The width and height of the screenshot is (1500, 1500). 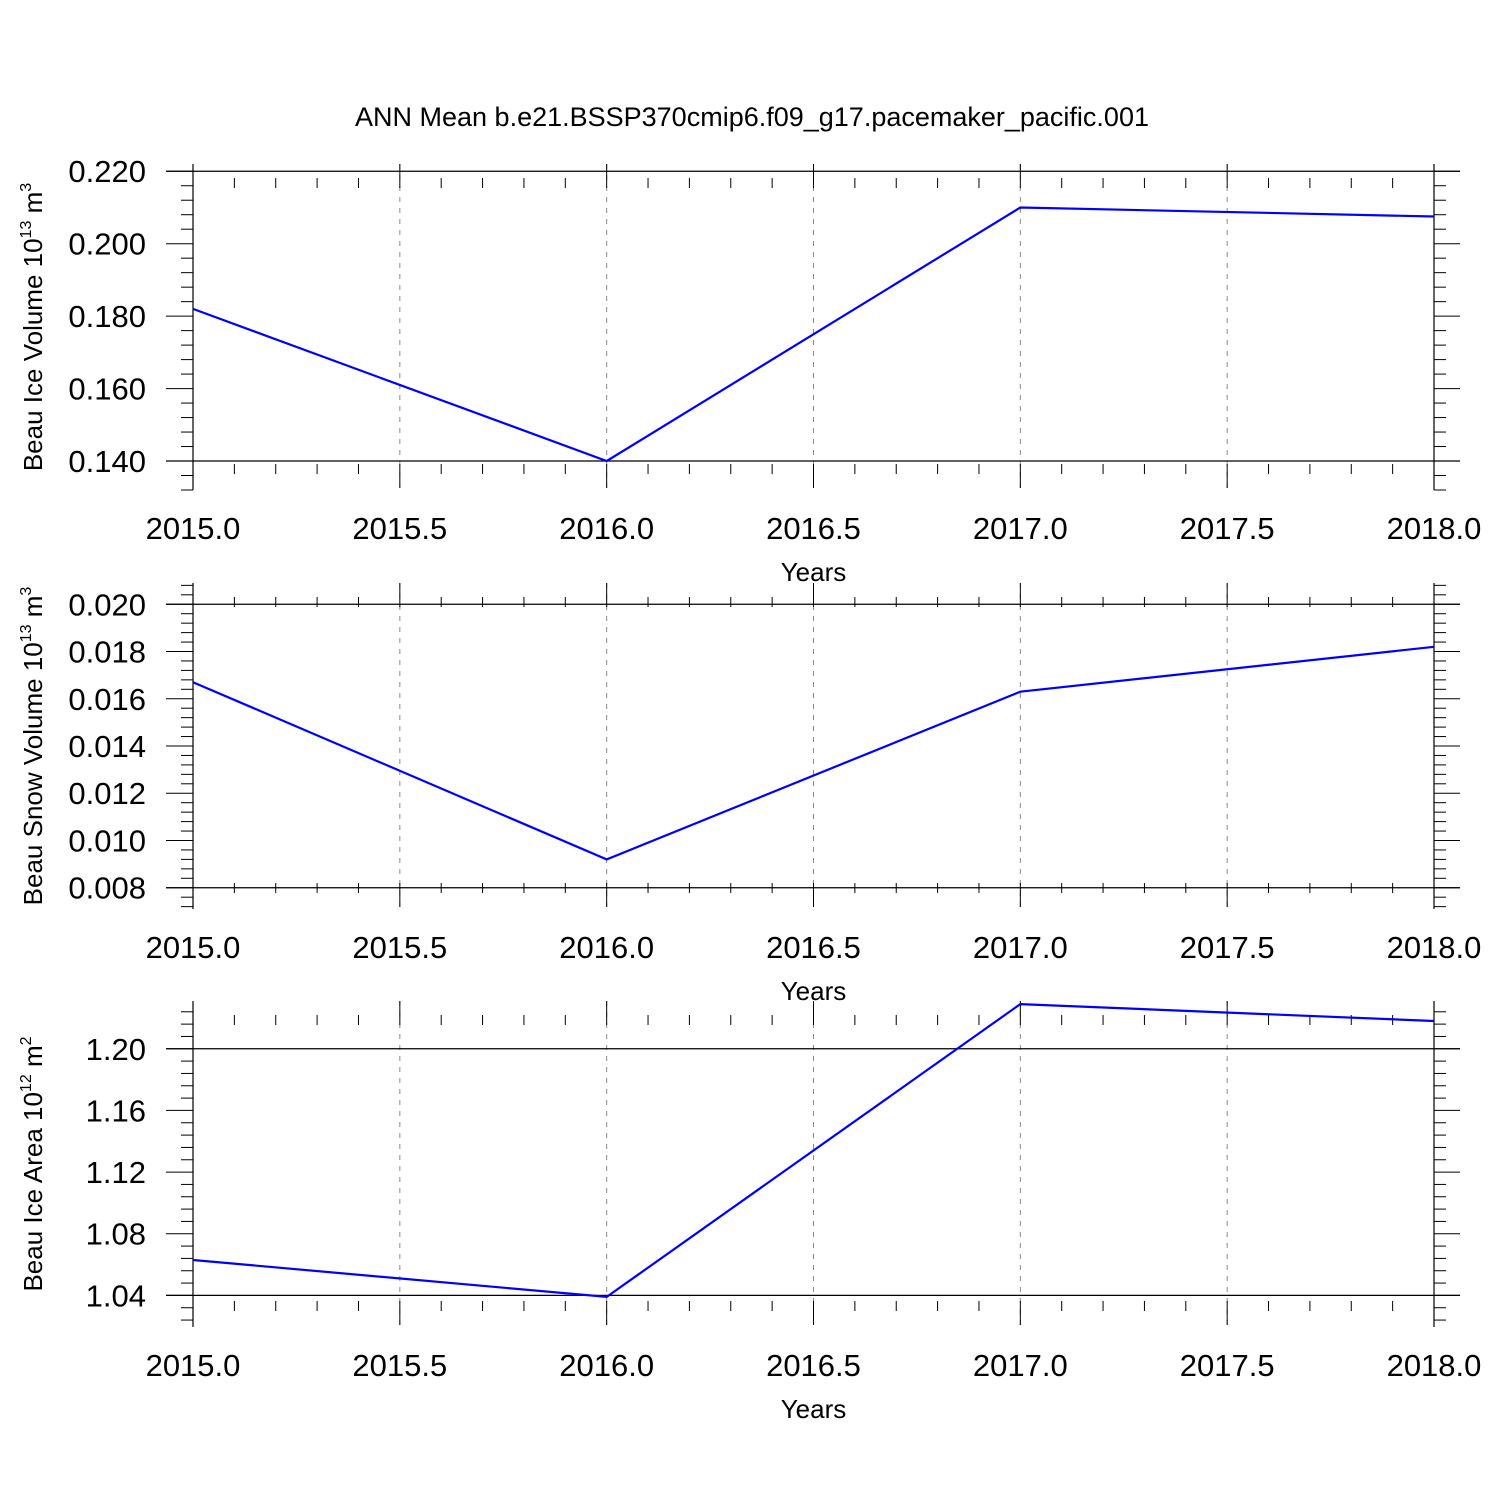 I want to click on y-tick-label: 1.08, so click(x=116, y=1234).